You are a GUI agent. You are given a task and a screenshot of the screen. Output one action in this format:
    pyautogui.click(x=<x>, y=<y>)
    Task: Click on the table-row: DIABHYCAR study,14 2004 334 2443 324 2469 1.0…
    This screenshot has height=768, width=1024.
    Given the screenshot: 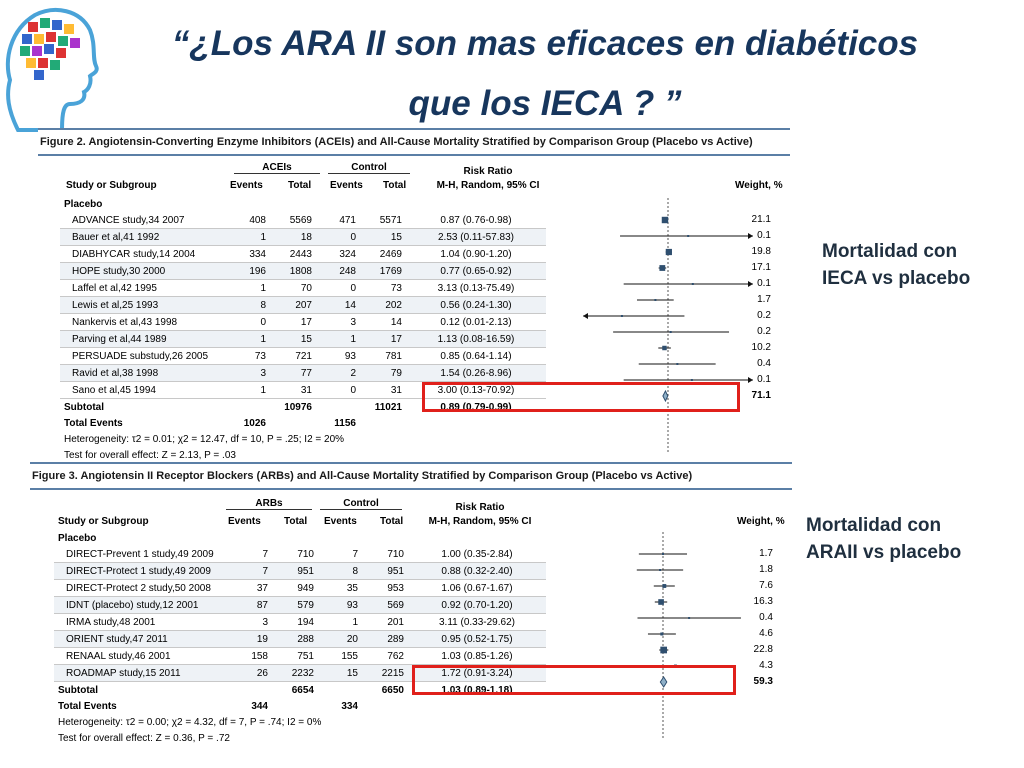 What is the action you would take?
    pyautogui.click(x=303, y=254)
    